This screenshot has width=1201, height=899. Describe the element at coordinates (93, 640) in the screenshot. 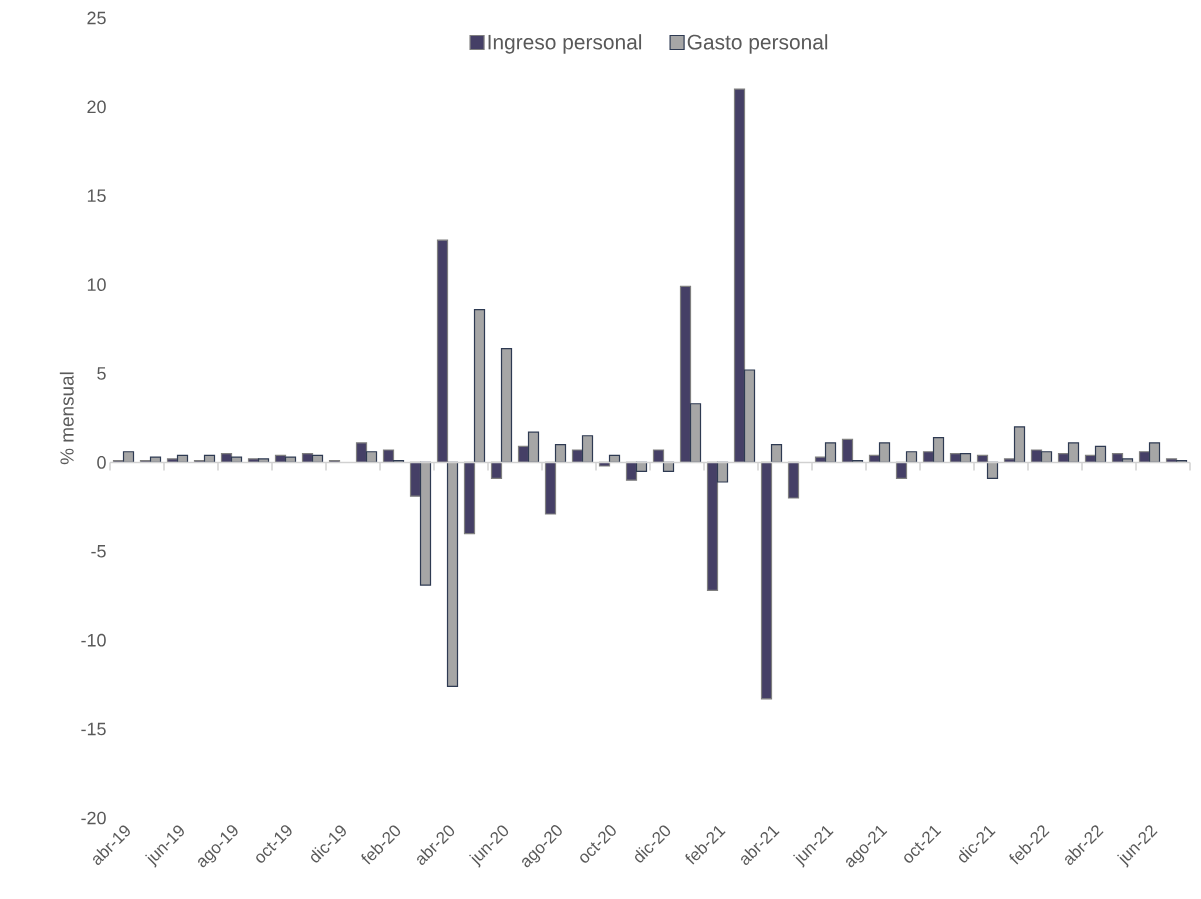

I see `y-tick-label: -10` at that location.